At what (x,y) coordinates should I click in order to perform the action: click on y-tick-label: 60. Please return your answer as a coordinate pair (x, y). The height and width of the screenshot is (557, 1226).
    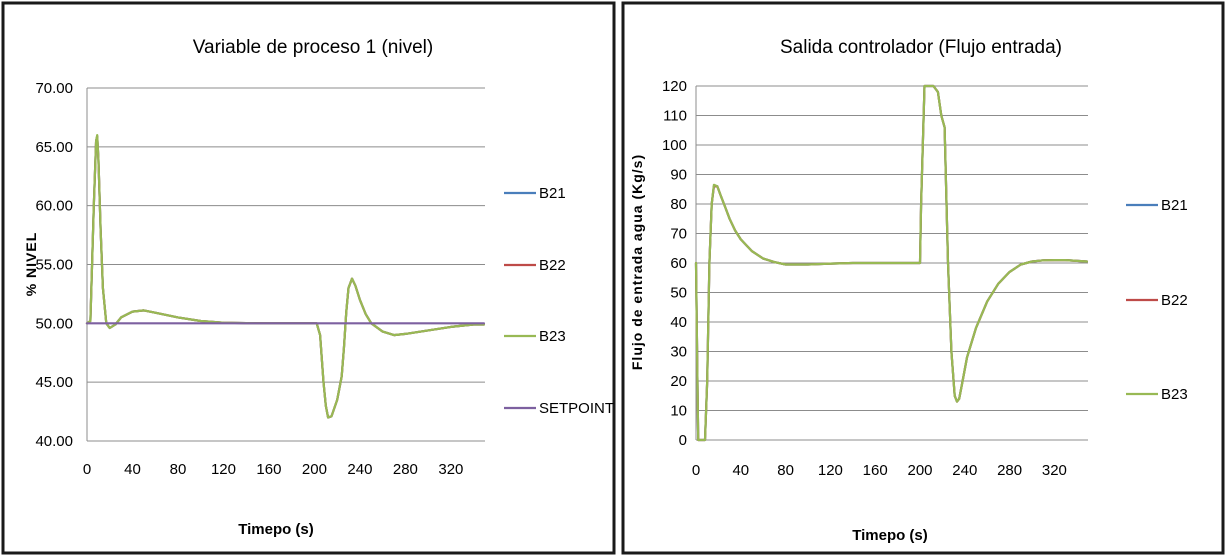
    Looking at the image, I should click on (678, 263).